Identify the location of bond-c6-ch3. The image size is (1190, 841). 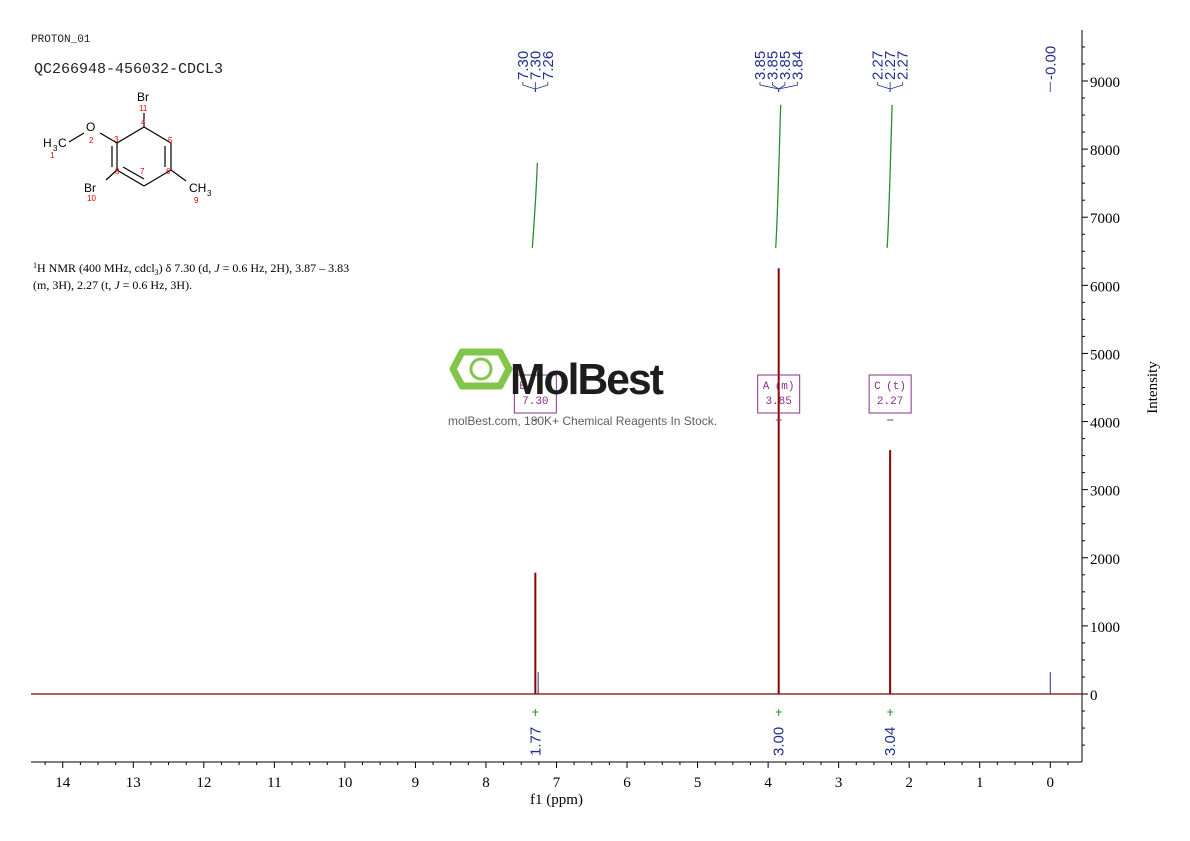
(178, 175).